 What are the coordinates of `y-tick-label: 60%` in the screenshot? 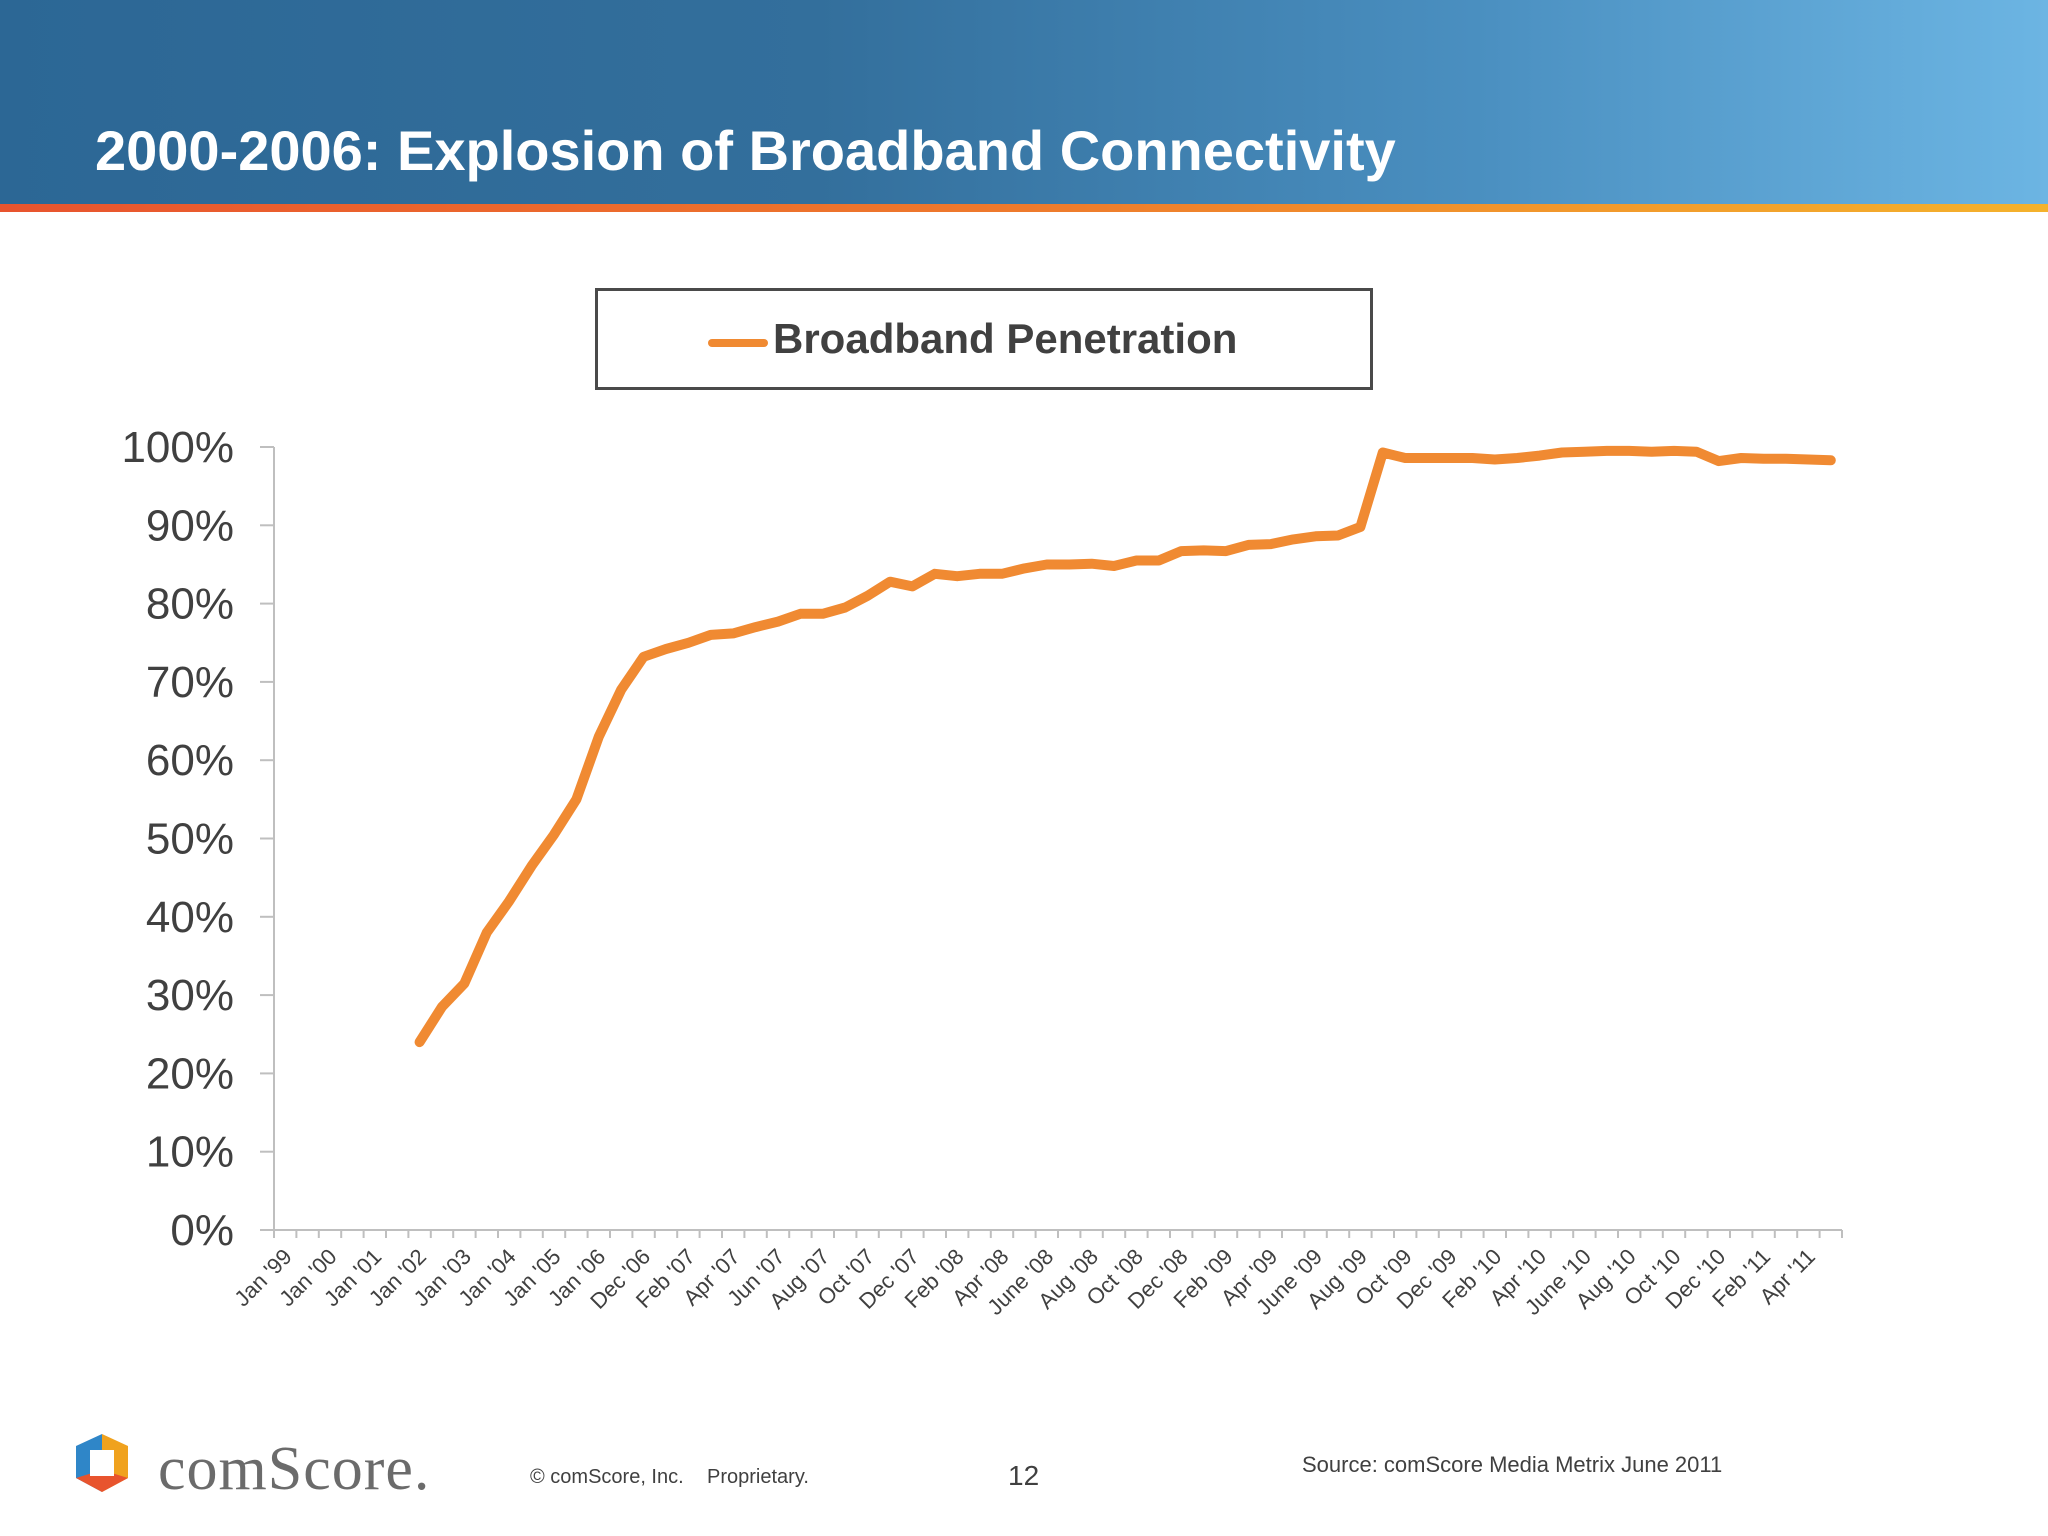 It's located at (190, 760).